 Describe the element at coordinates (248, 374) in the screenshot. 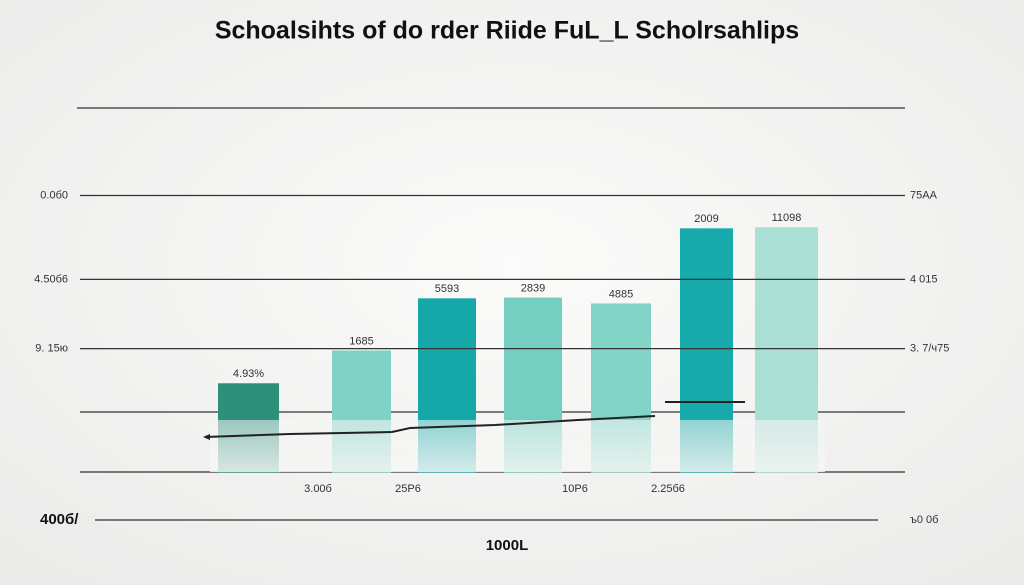

I see `value-label: 4.93%` at that location.